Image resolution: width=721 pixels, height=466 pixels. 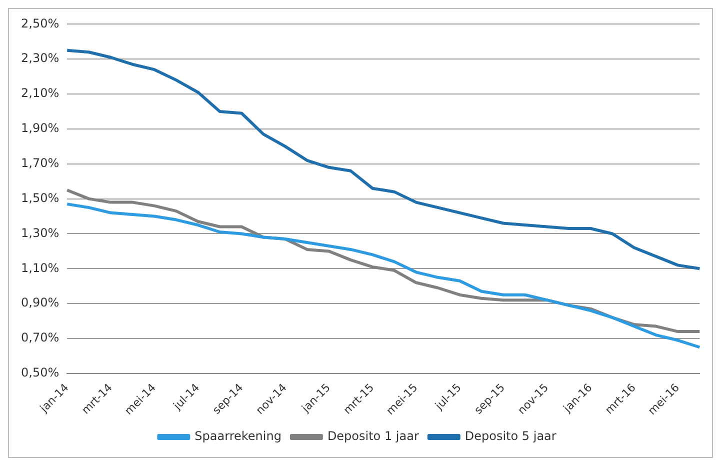 I want to click on y-tick-label: 0,50%, so click(x=40, y=373).